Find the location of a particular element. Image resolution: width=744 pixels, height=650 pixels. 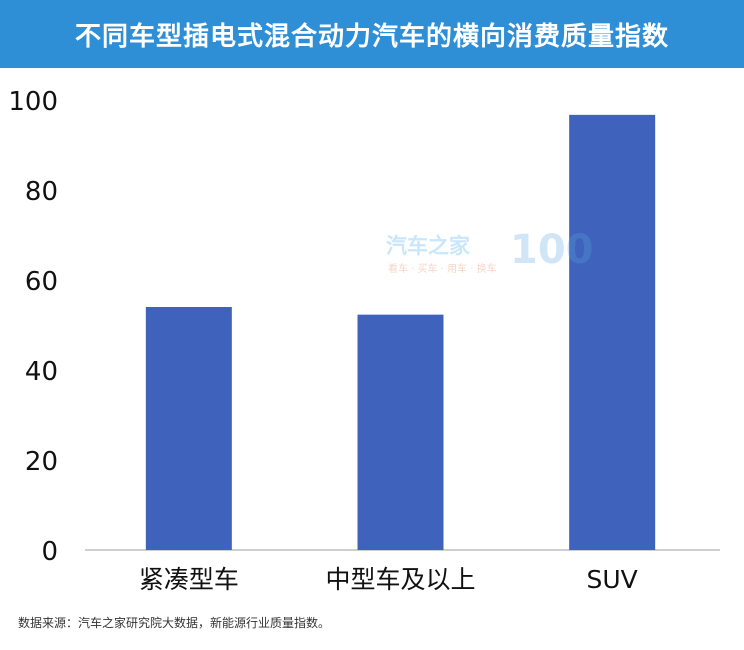

x-tick-label: 中型车及以上 is located at coordinates (400, 579).